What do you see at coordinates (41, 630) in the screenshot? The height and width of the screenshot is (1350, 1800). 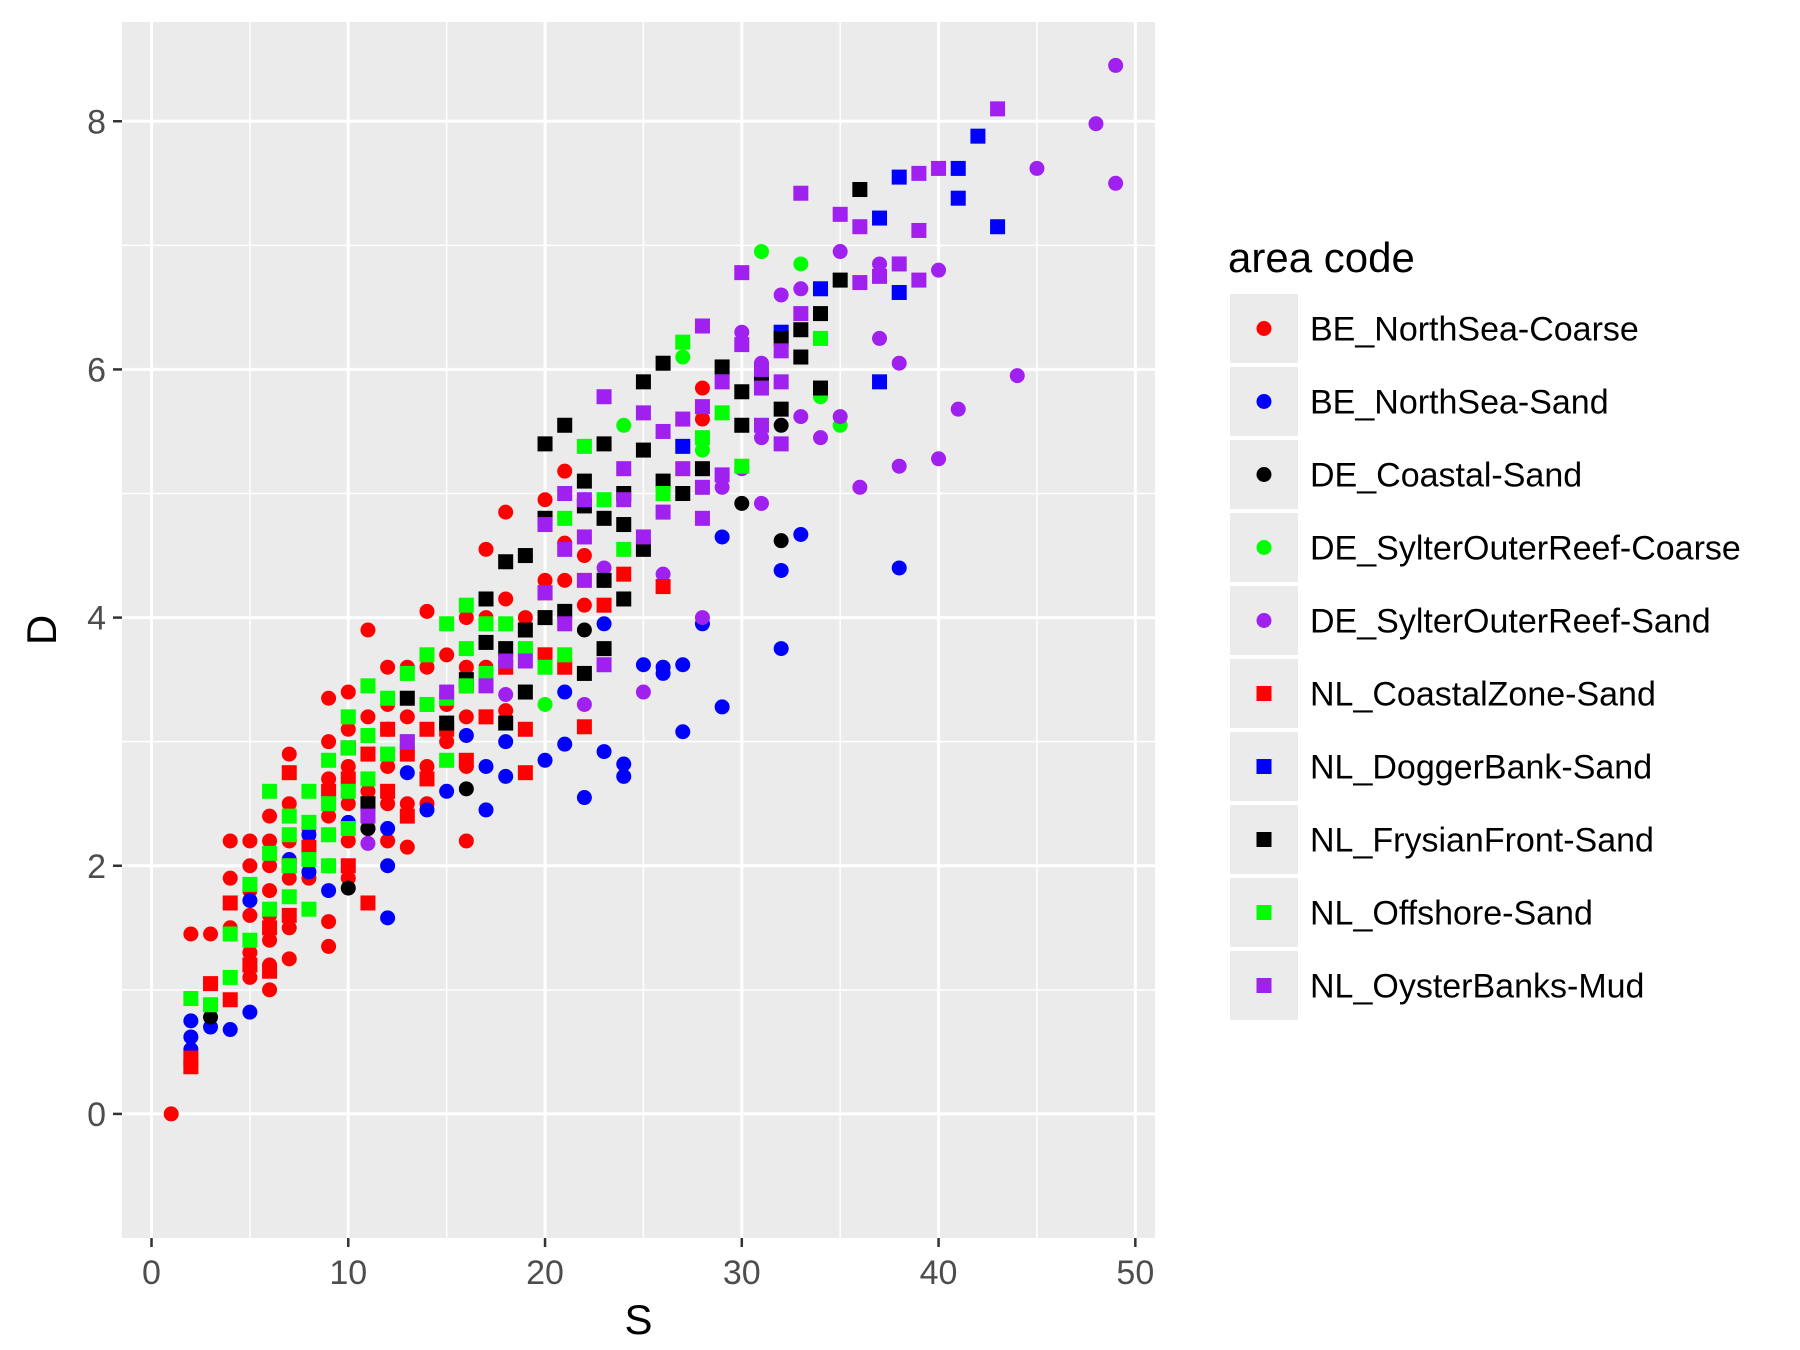 I see `y-axis-title: D` at bounding box center [41, 630].